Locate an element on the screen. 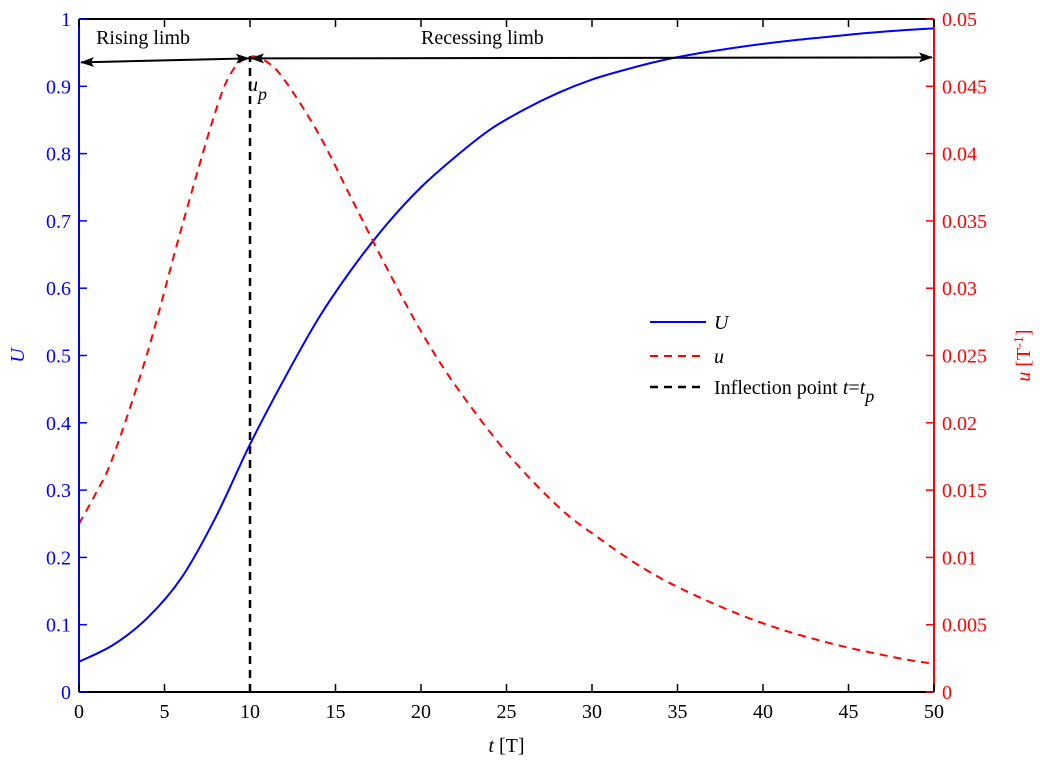 The image size is (1040, 760). y-right-tick-label: 0.035 is located at coordinates (964, 222).